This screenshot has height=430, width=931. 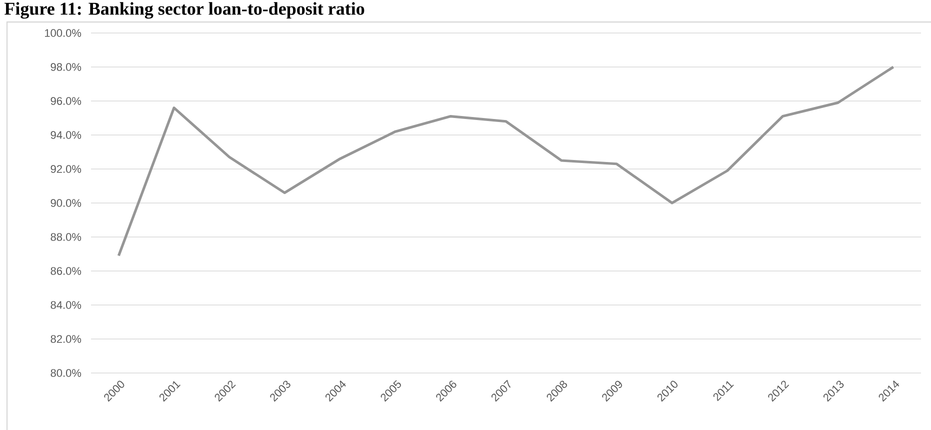 What do you see at coordinates (63, 33) in the screenshot?
I see `y-tick-label: 100.0%` at bounding box center [63, 33].